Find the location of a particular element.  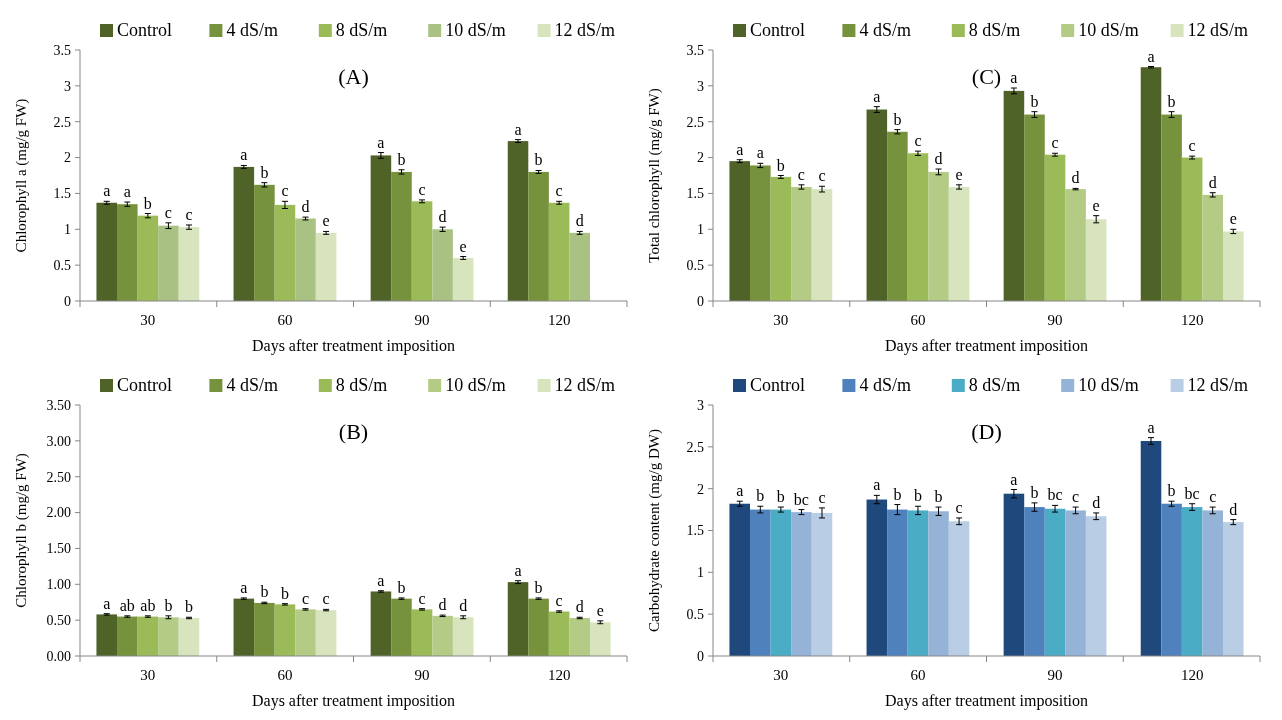

y-tick-label: 3.00 is located at coordinates (58, 441).